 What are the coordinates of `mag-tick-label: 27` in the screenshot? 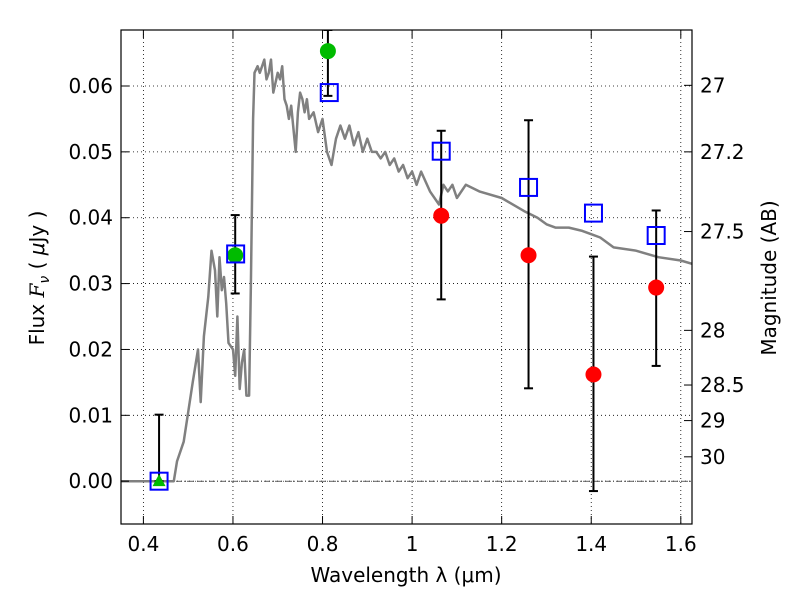 It's located at (712, 85).